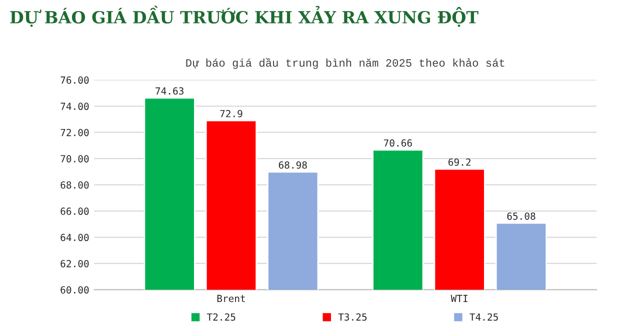 Image resolution: width=628 pixels, height=333 pixels. Describe the element at coordinates (74, 132) in the screenshot. I see `y-tick-label: 72.00` at that location.